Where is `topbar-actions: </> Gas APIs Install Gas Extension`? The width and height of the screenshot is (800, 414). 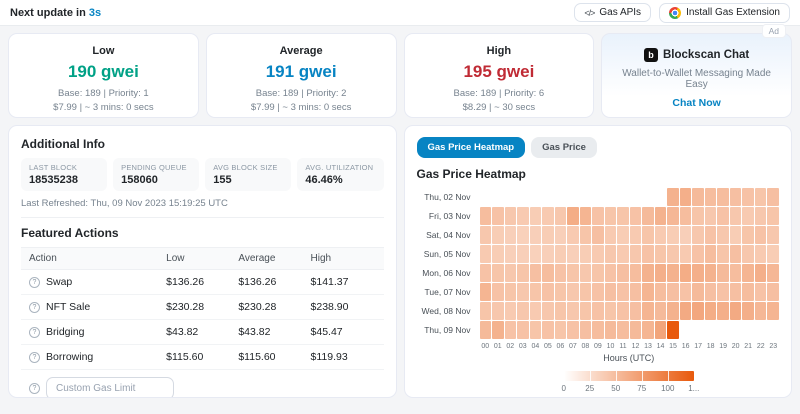 topbar-actions: </> Gas APIs Install Gas Extension is located at coordinates (682, 12).